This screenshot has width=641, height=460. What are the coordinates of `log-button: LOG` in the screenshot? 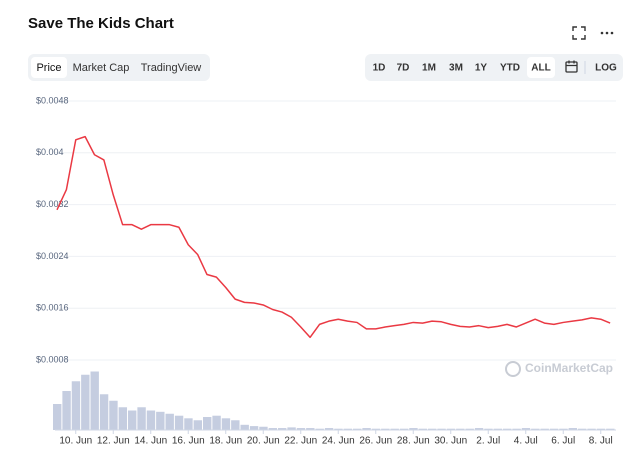 It's located at (606, 68).